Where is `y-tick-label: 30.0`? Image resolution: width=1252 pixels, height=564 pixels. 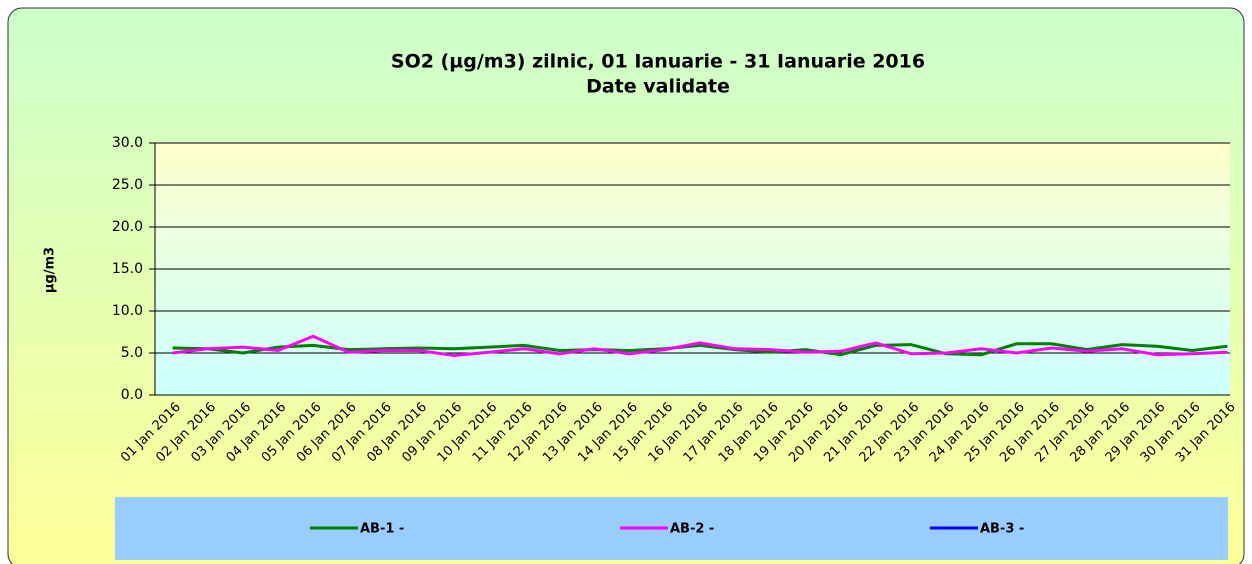 y-tick-label: 30.0 is located at coordinates (127, 143).